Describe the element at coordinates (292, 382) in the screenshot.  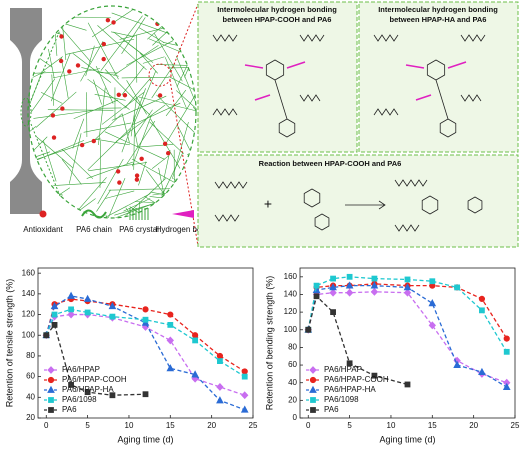
I see `y-tick-label: 40` at that location.